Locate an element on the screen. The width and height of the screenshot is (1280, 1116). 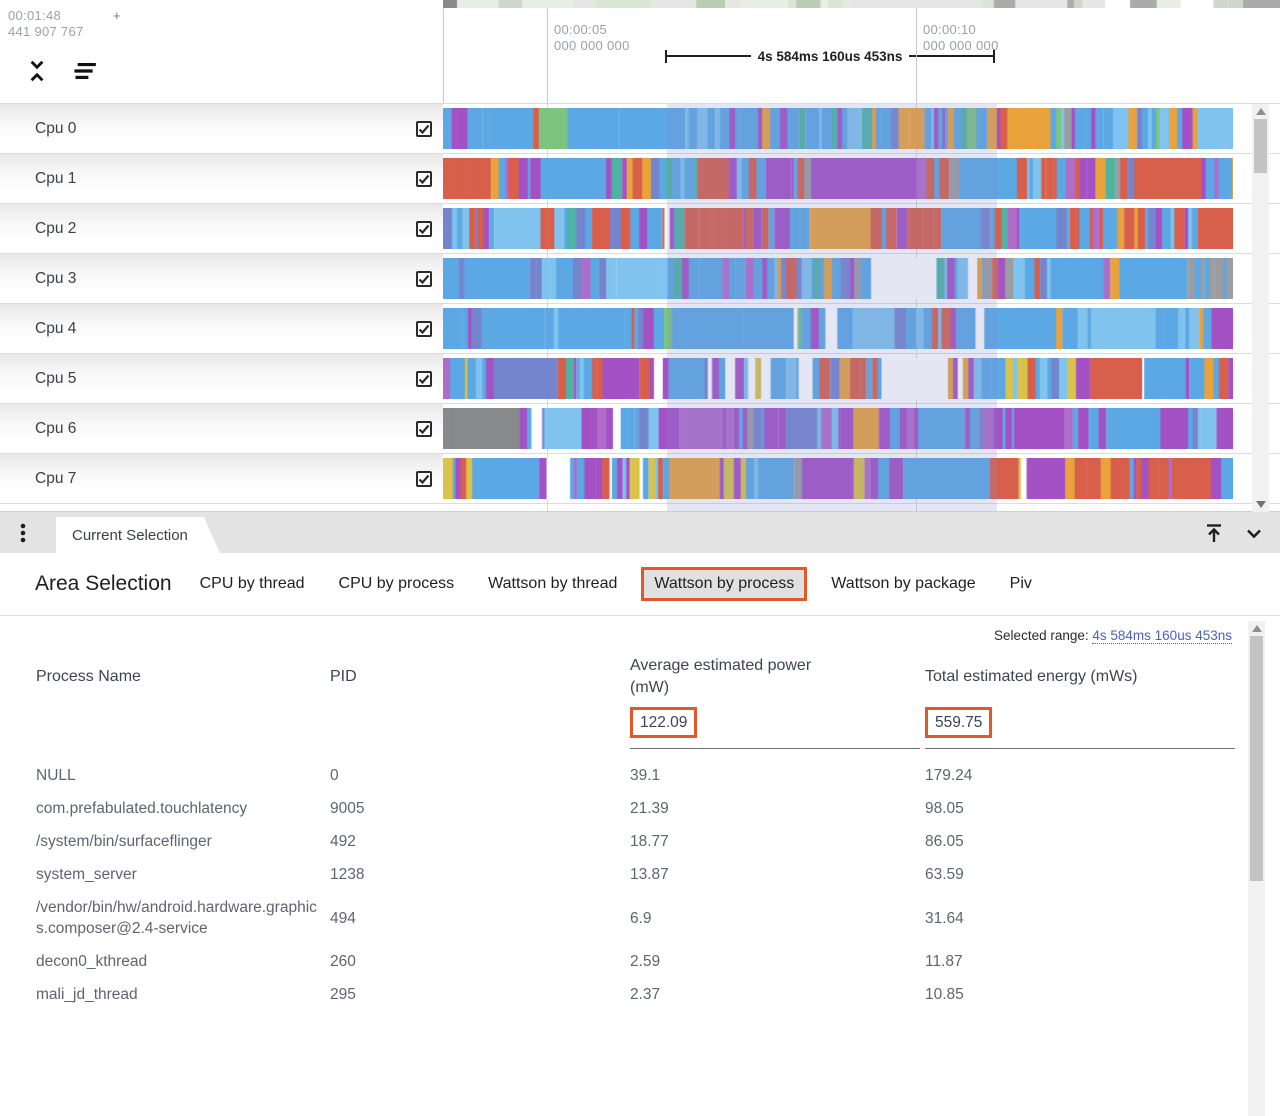
cpu-track-row: Cpu 4 is located at coordinates (640, 329).